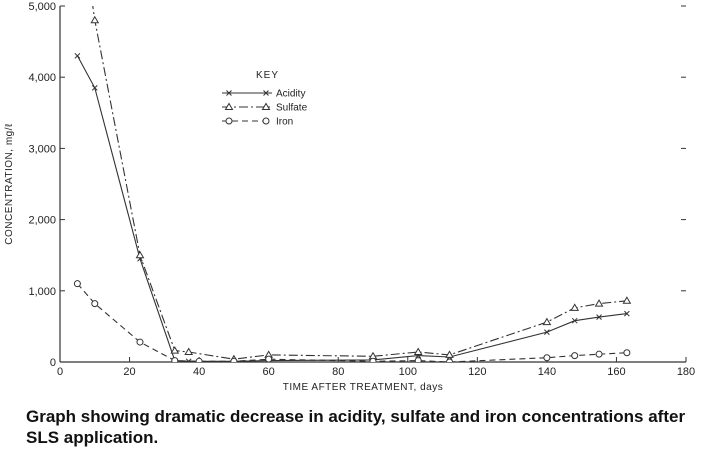 The image size is (703, 455). I want to click on x-tick-label: 140, so click(547, 372).